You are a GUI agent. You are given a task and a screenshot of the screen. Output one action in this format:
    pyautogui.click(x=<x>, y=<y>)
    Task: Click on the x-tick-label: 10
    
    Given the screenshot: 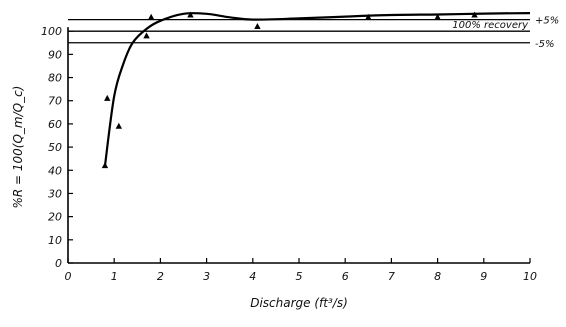 What is the action you would take?
    pyautogui.click(x=530, y=276)
    